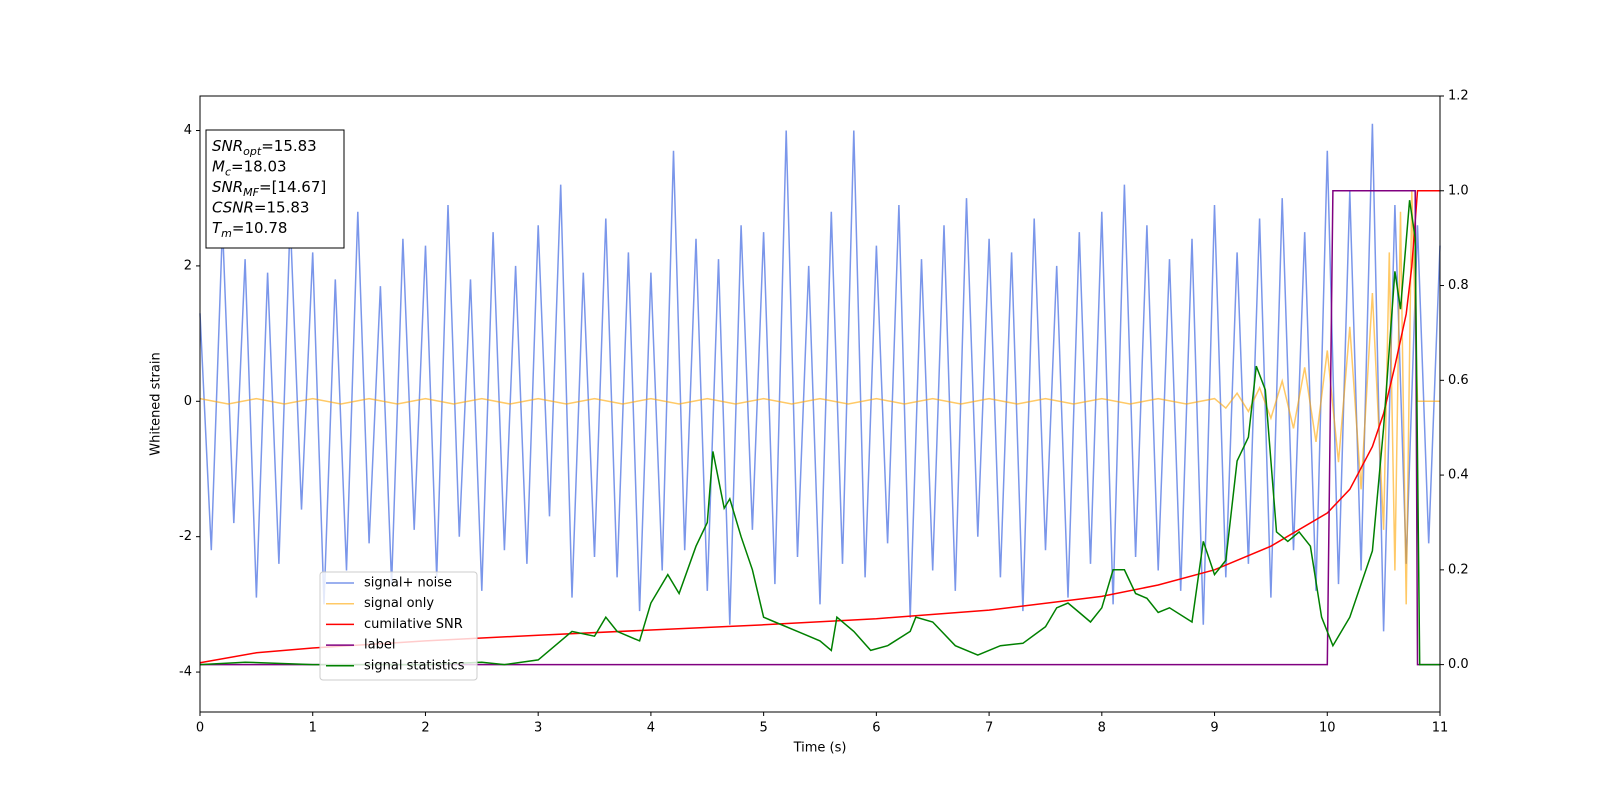  I want to click on legend-label: signal statistics, so click(414, 665).